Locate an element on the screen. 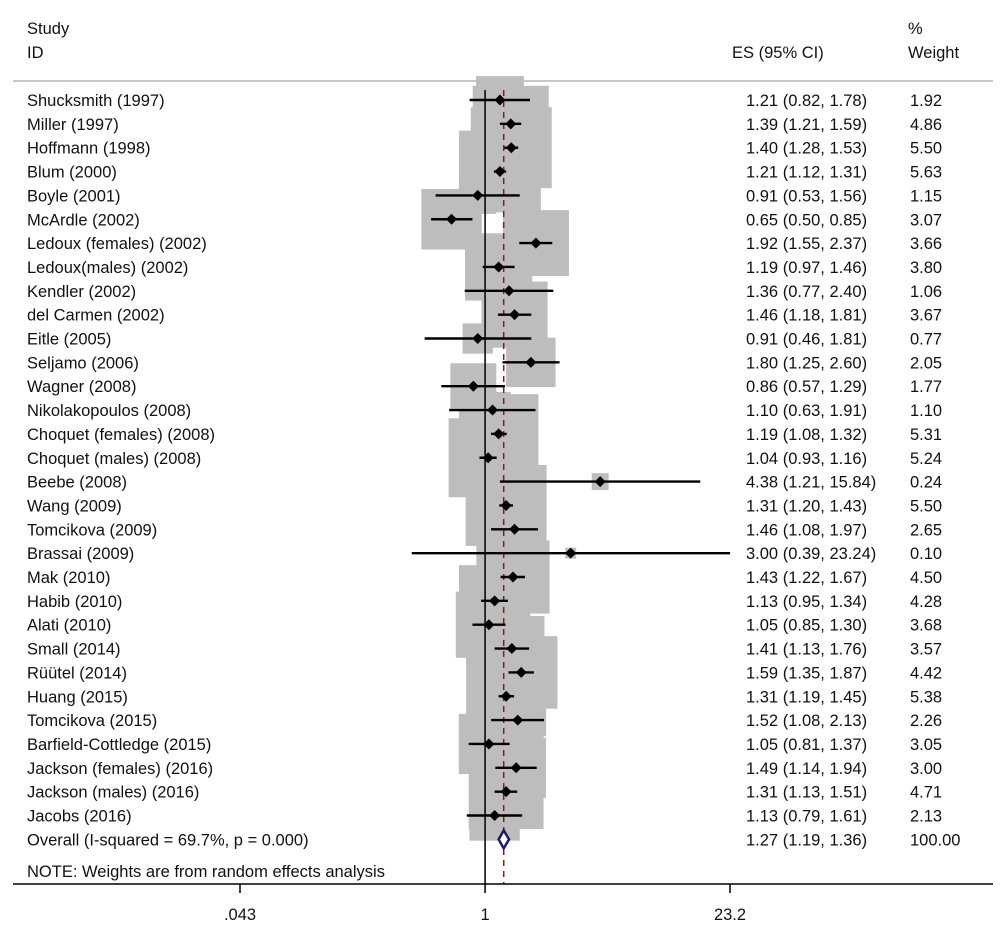 The image size is (1000, 947). weight-value: 3.80 is located at coordinates (926, 268).